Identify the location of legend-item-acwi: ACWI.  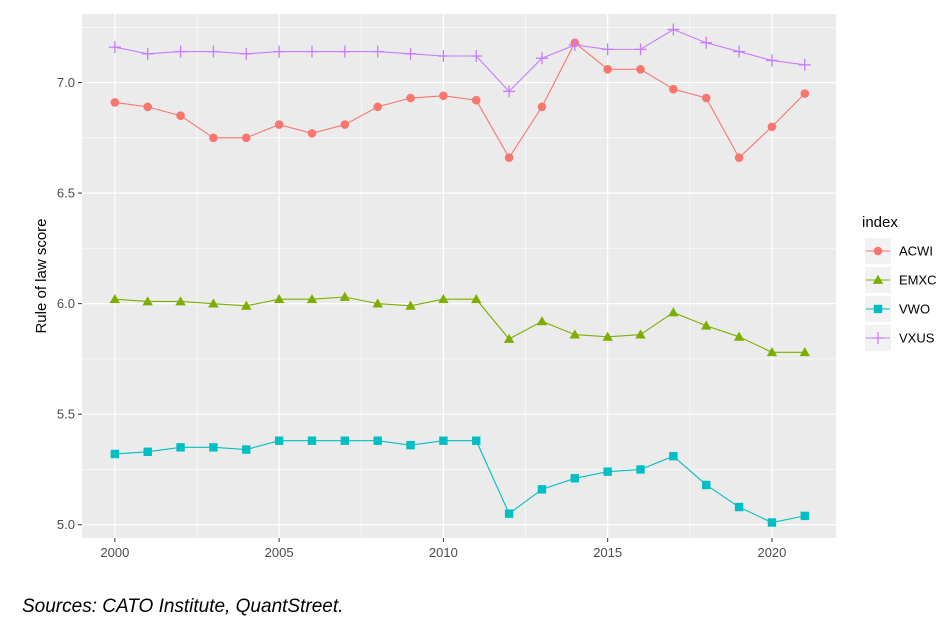
(899, 251).